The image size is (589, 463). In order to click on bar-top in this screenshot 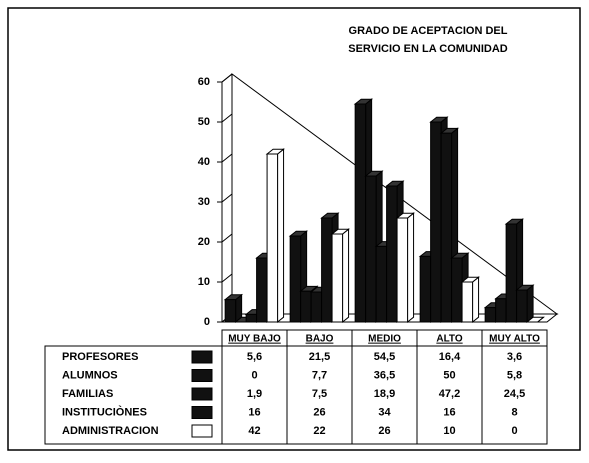, I will do `click(535, 319)`.